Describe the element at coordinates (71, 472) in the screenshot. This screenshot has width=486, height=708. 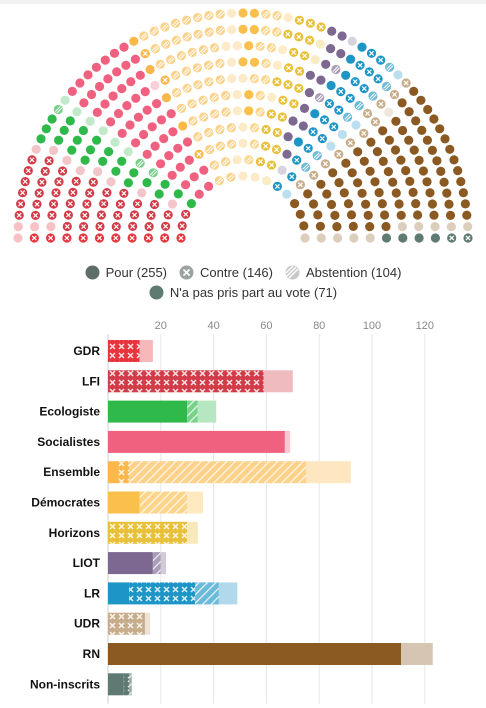
I see `category-label-ensemble: Ensemble` at that location.